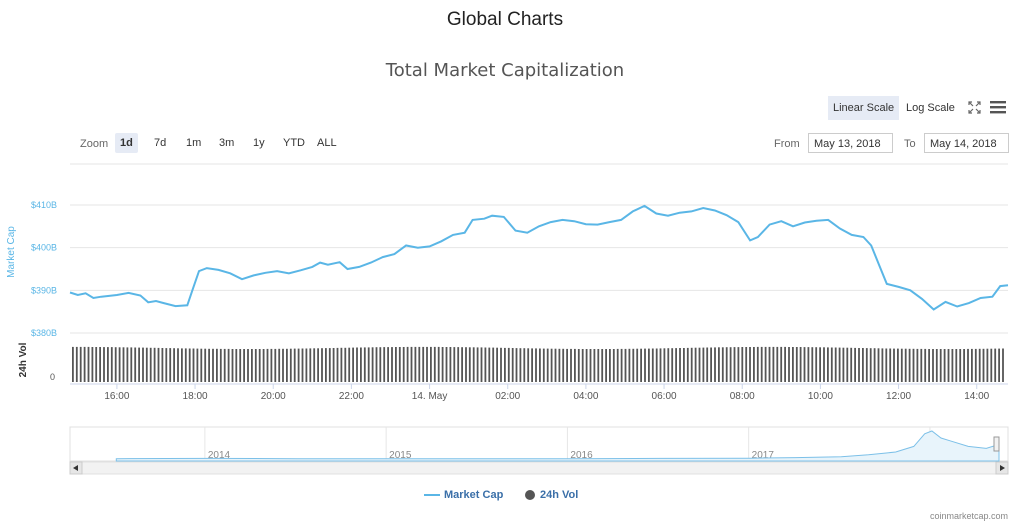 This screenshot has height=524, width=1024. I want to click on to-label: To, so click(910, 144).